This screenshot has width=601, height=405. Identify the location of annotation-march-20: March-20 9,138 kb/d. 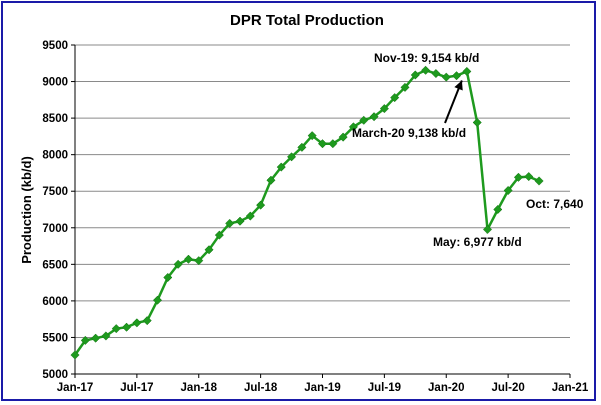
(409, 133).